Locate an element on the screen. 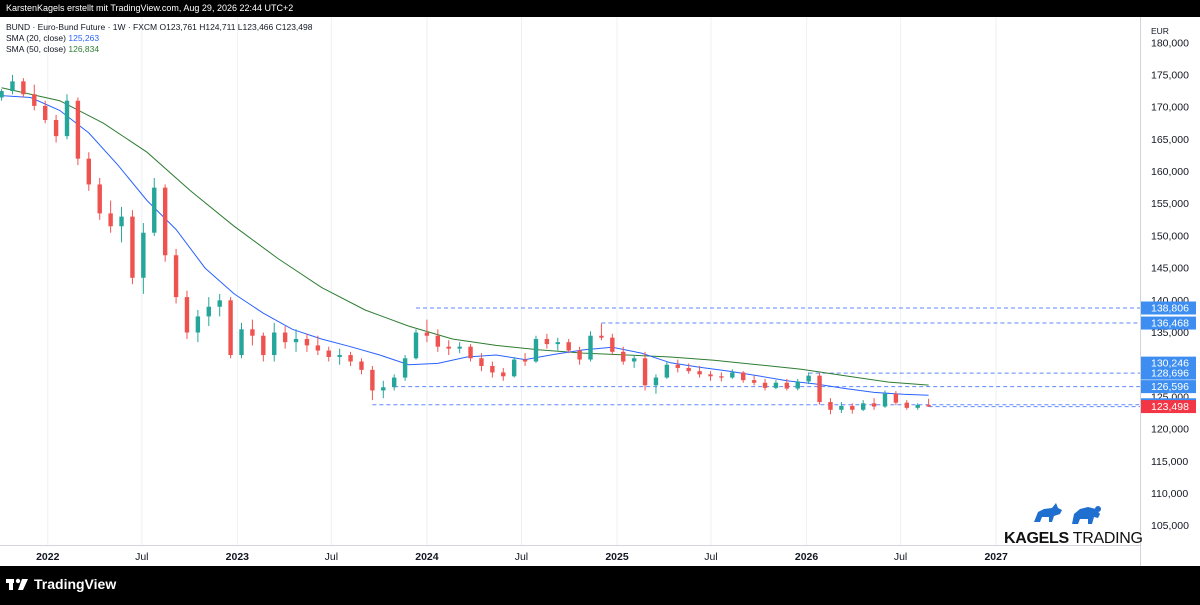 This screenshot has width=1200, height=605. bull-bear-icon is located at coordinates (1067, 513).